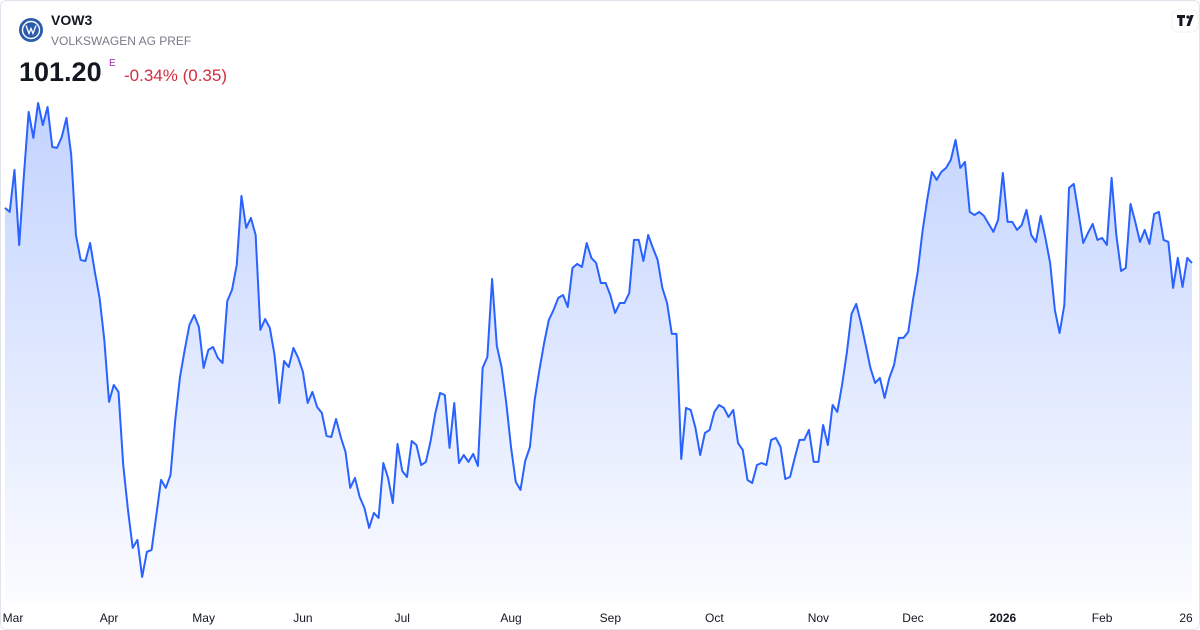 The height and width of the screenshot is (630, 1200). What do you see at coordinates (121, 41) in the screenshot?
I see `symbol-name: VOLKSWAGEN AG PREF` at bounding box center [121, 41].